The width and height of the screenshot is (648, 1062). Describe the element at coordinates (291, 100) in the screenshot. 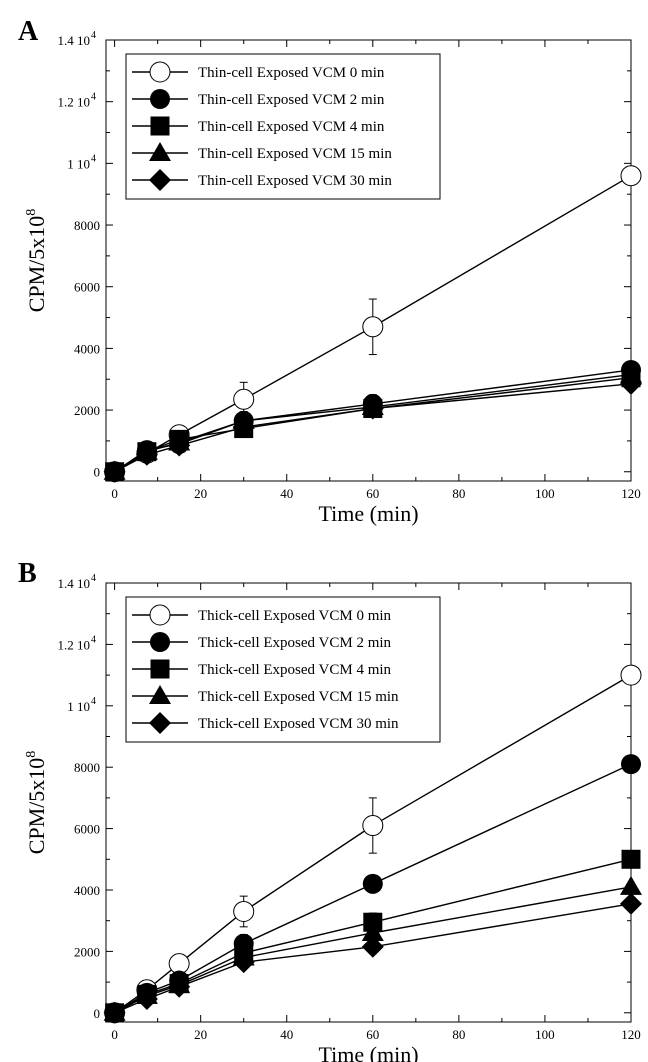

I see `legend-entry: Thin-cell Exposed VCM 2 min` at that location.